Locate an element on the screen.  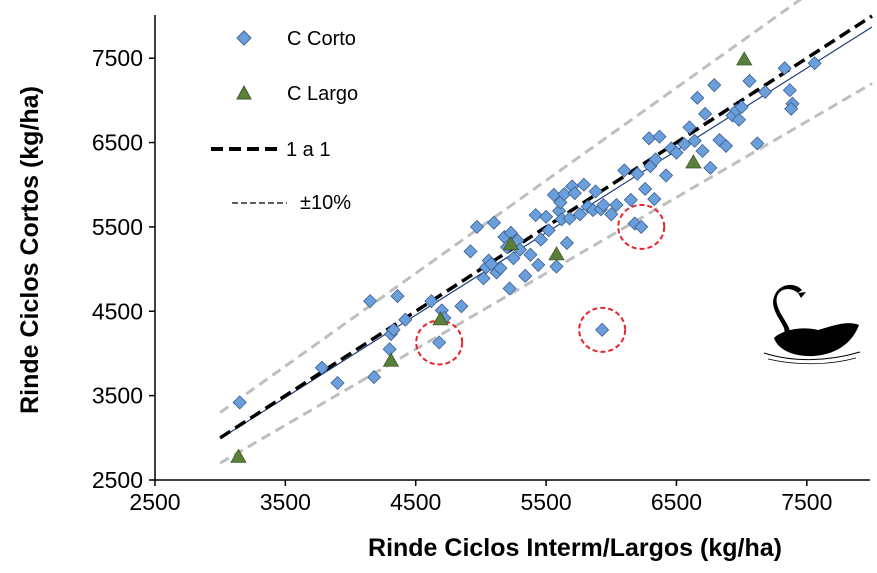
y-tick-label: 5500 is located at coordinates (117, 227).